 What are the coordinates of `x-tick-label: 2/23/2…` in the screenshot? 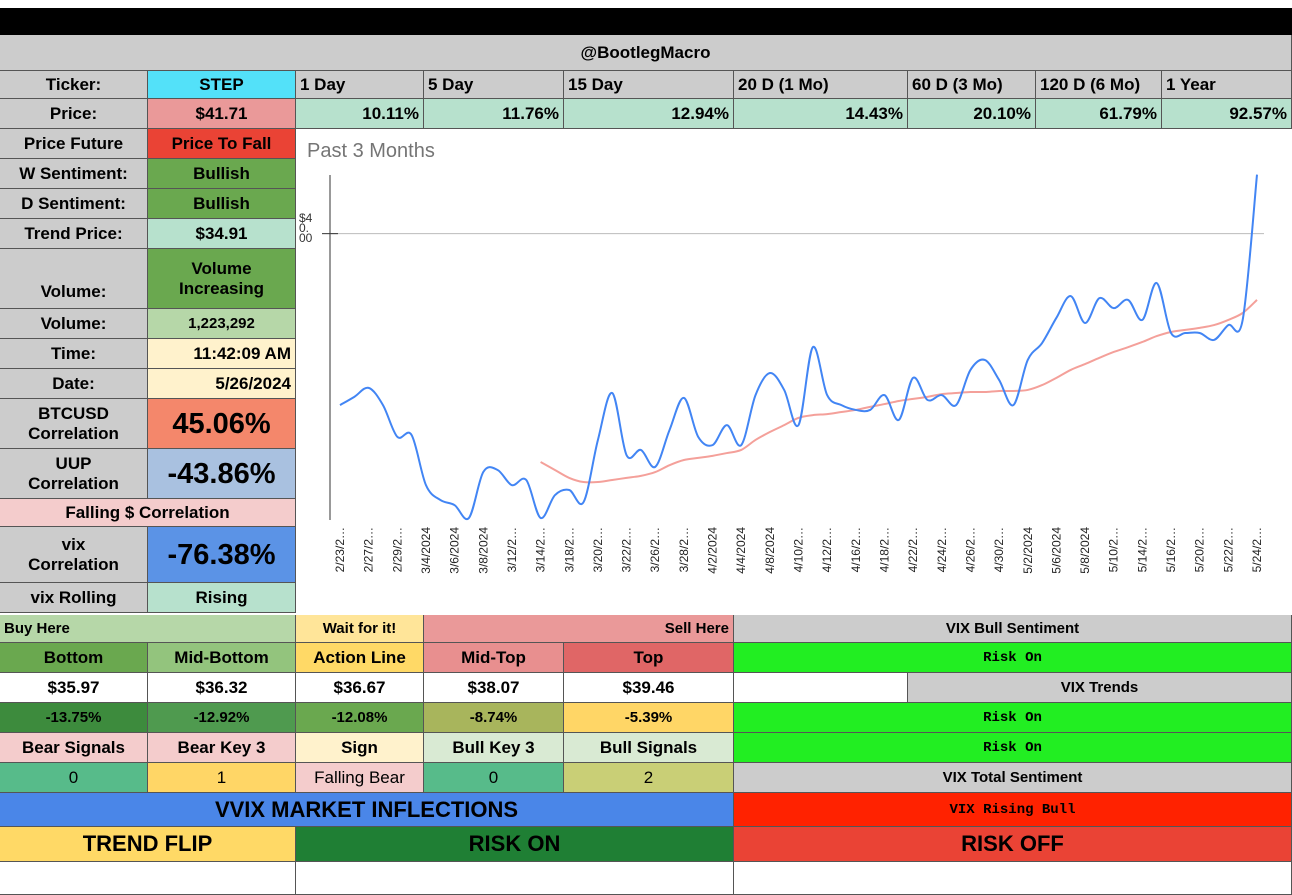 It's located at (340, 549).